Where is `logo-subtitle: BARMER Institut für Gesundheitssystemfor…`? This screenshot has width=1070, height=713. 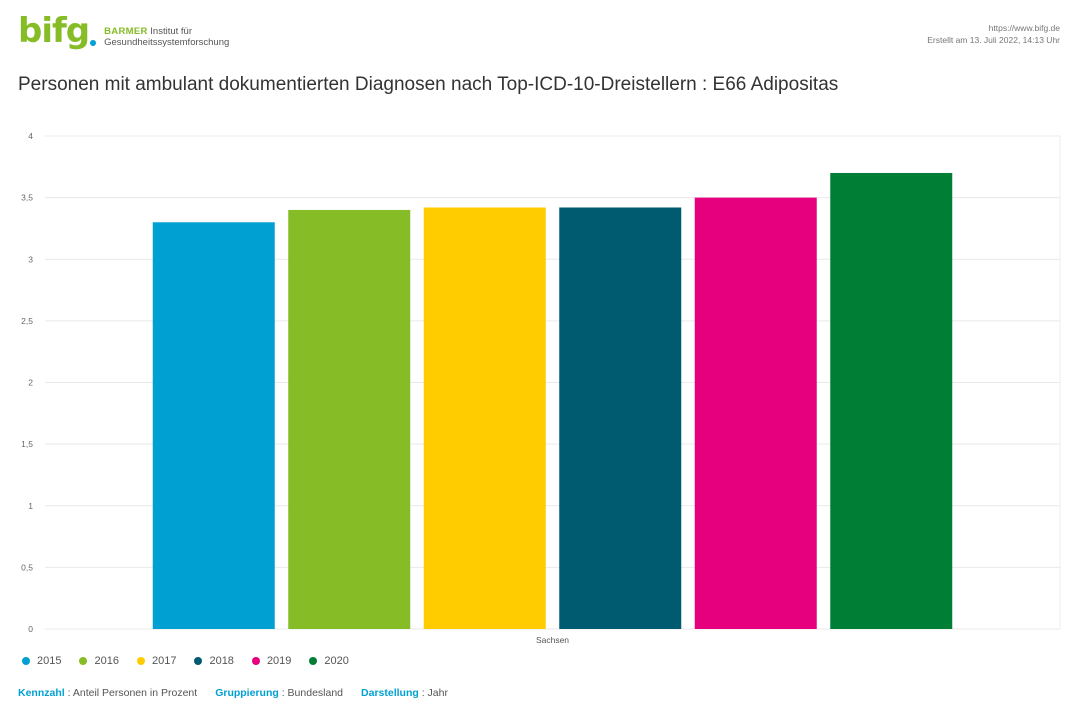 logo-subtitle: BARMER Institut für Gesundheitssystemfor… is located at coordinates (166, 37).